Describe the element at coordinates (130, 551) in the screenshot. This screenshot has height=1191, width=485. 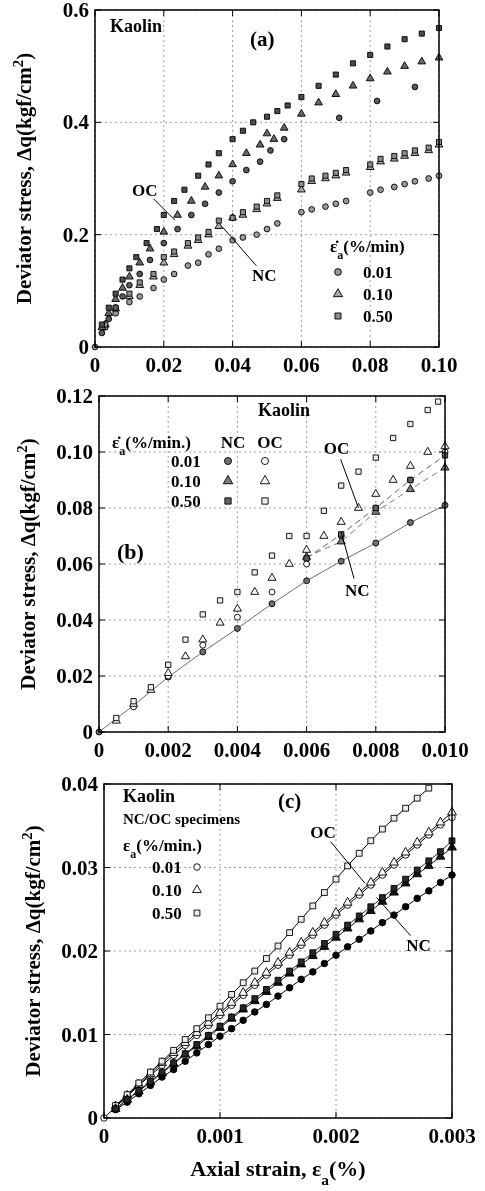
I see `annotation: (b)` at that location.